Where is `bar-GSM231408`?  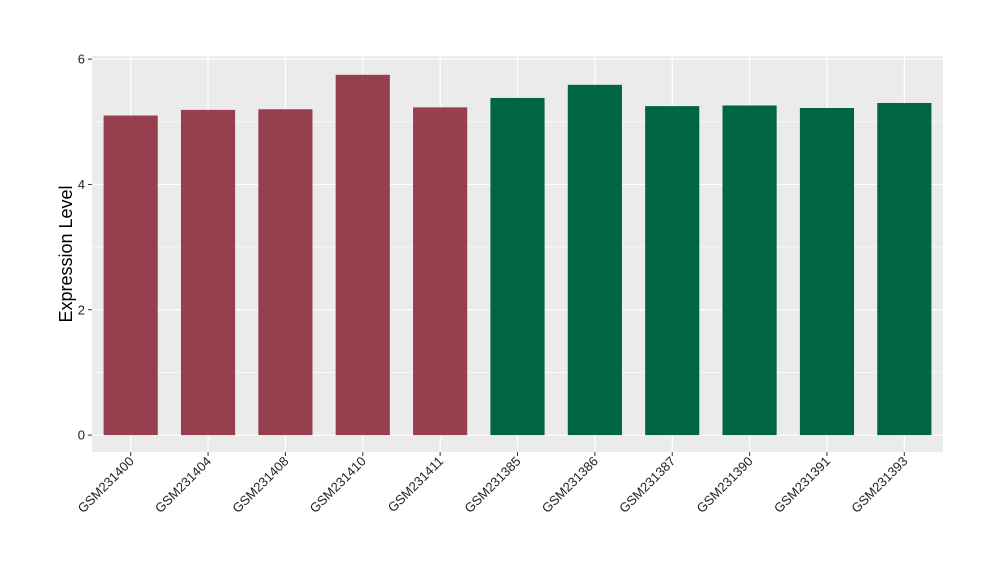 bar-GSM231408 is located at coordinates (285, 272).